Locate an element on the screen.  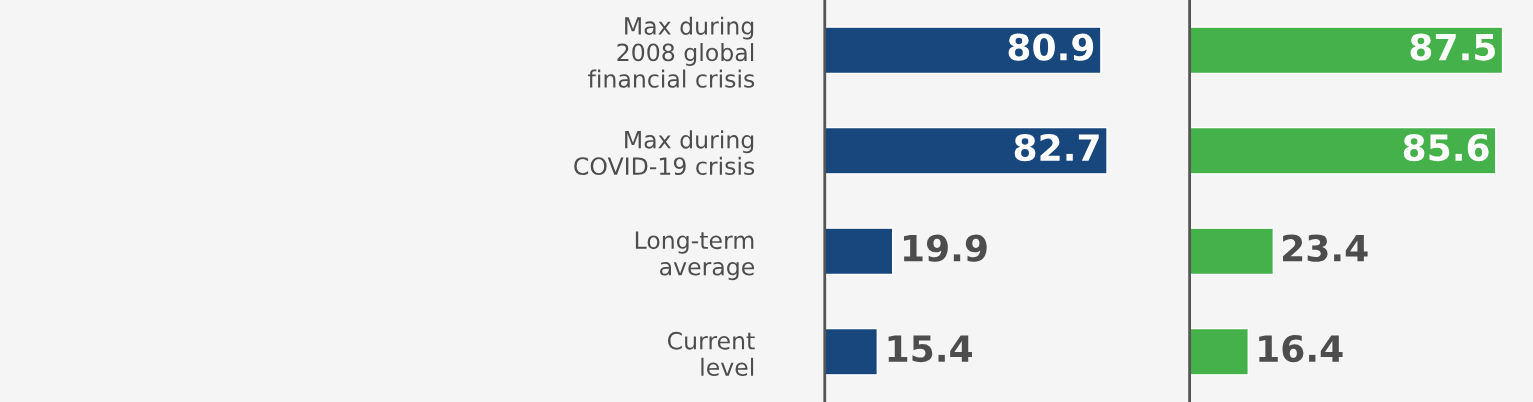
y-tick-label: Current level is located at coordinates (711, 354).